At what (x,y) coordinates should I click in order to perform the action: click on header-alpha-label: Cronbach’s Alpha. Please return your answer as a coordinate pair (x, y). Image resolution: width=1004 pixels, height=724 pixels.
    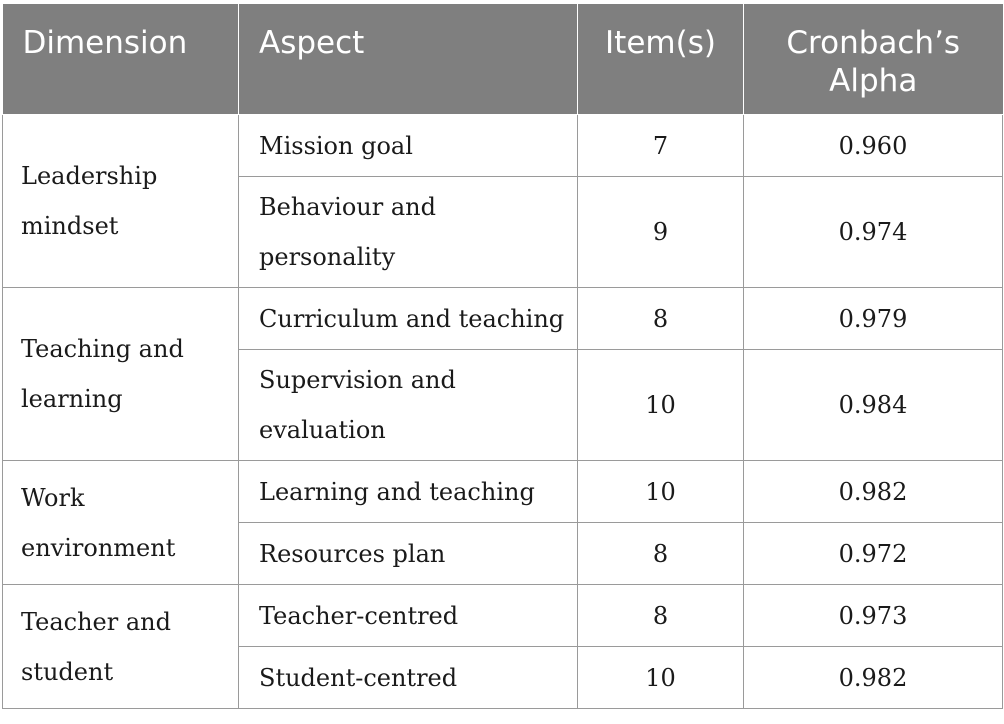
    Looking at the image, I should click on (873, 52).